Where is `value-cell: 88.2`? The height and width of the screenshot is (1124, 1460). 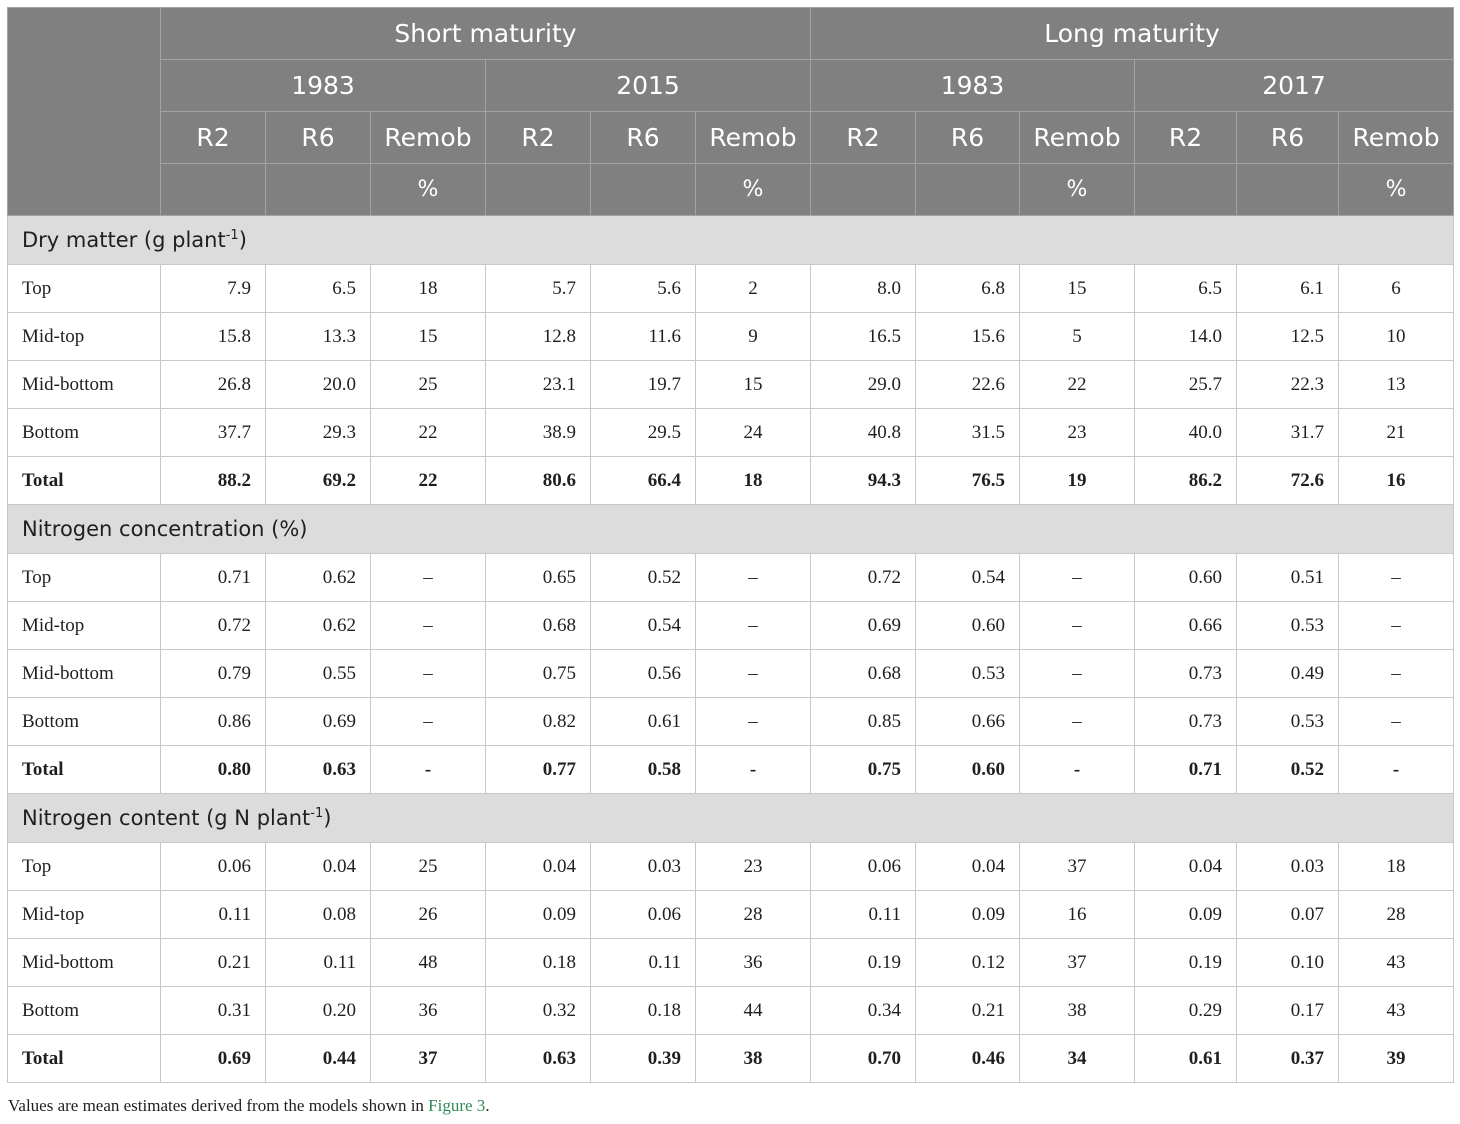 value-cell: 88.2 is located at coordinates (213, 480).